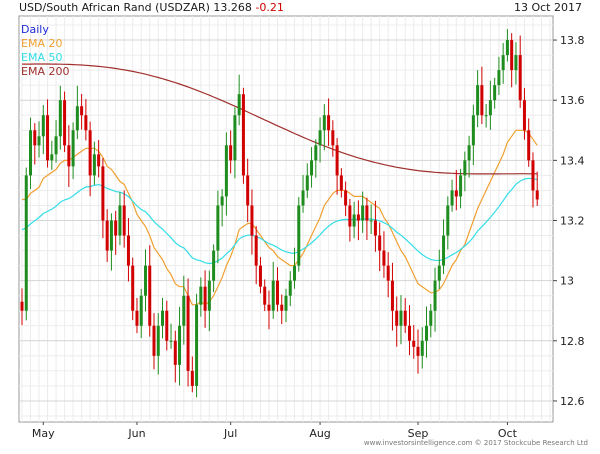  I want to click on x-tick-label: Oct, so click(508, 433).